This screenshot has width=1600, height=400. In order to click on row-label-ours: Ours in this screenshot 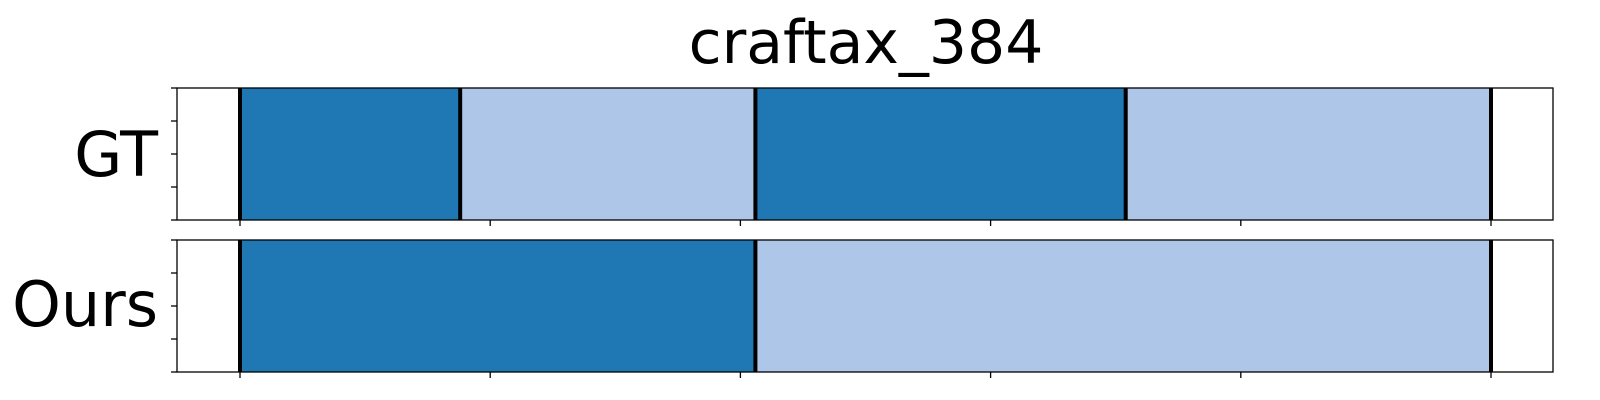, I will do `click(85, 304)`.